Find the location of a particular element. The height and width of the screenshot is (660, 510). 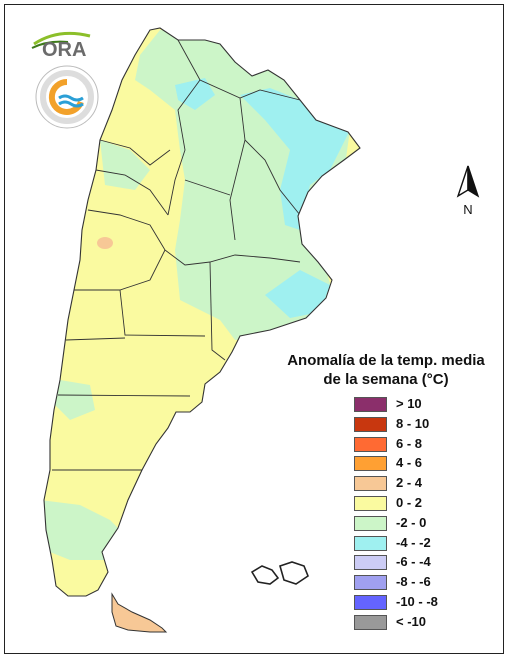

legend-label: -10 - -8 is located at coordinates (417, 601).